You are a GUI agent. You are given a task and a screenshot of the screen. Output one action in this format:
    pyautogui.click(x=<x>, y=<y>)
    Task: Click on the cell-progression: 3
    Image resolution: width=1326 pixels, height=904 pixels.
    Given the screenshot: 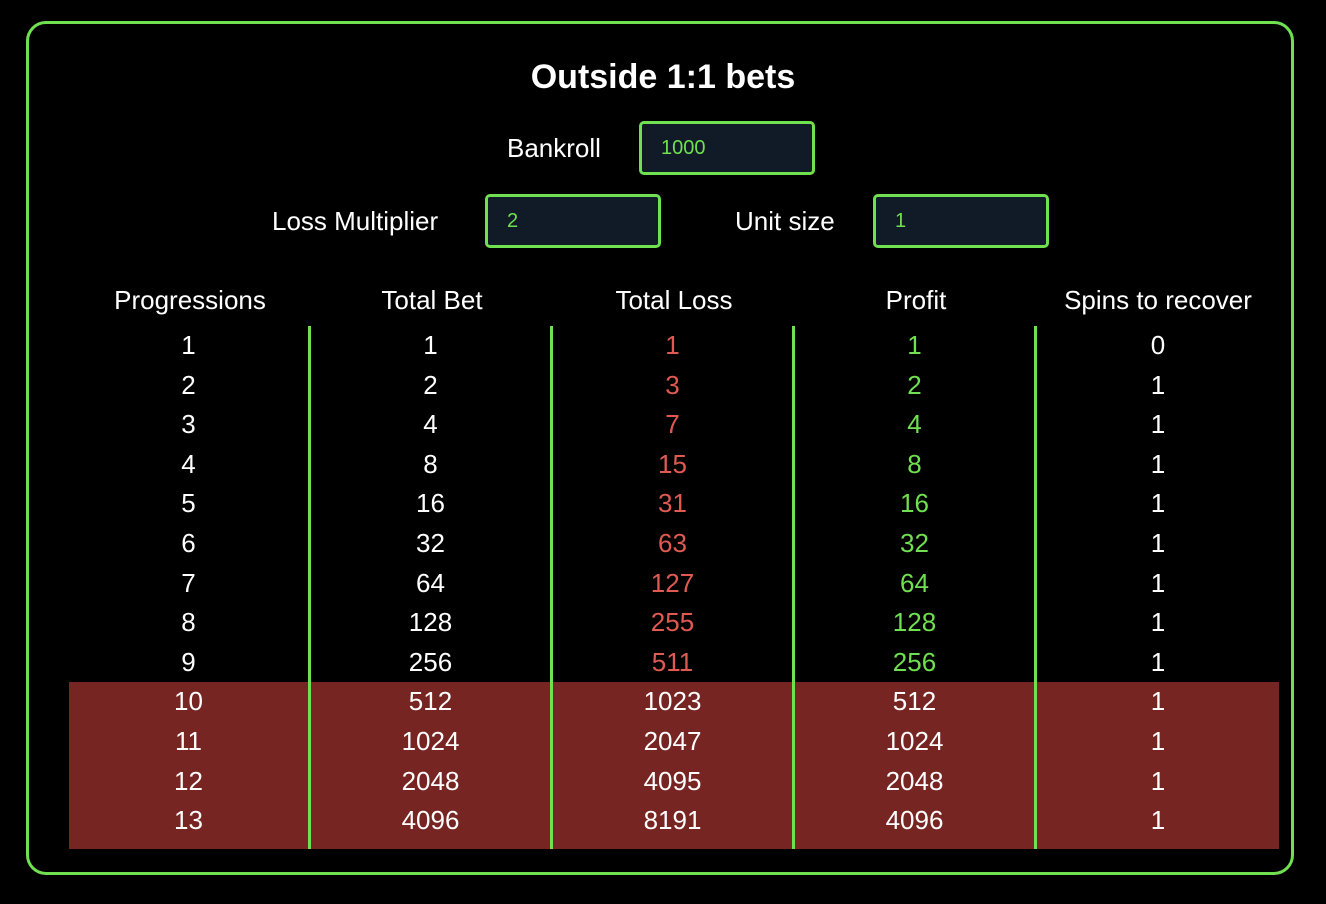 What is the action you would take?
    pyautogui.click(x=190, y=425)
    